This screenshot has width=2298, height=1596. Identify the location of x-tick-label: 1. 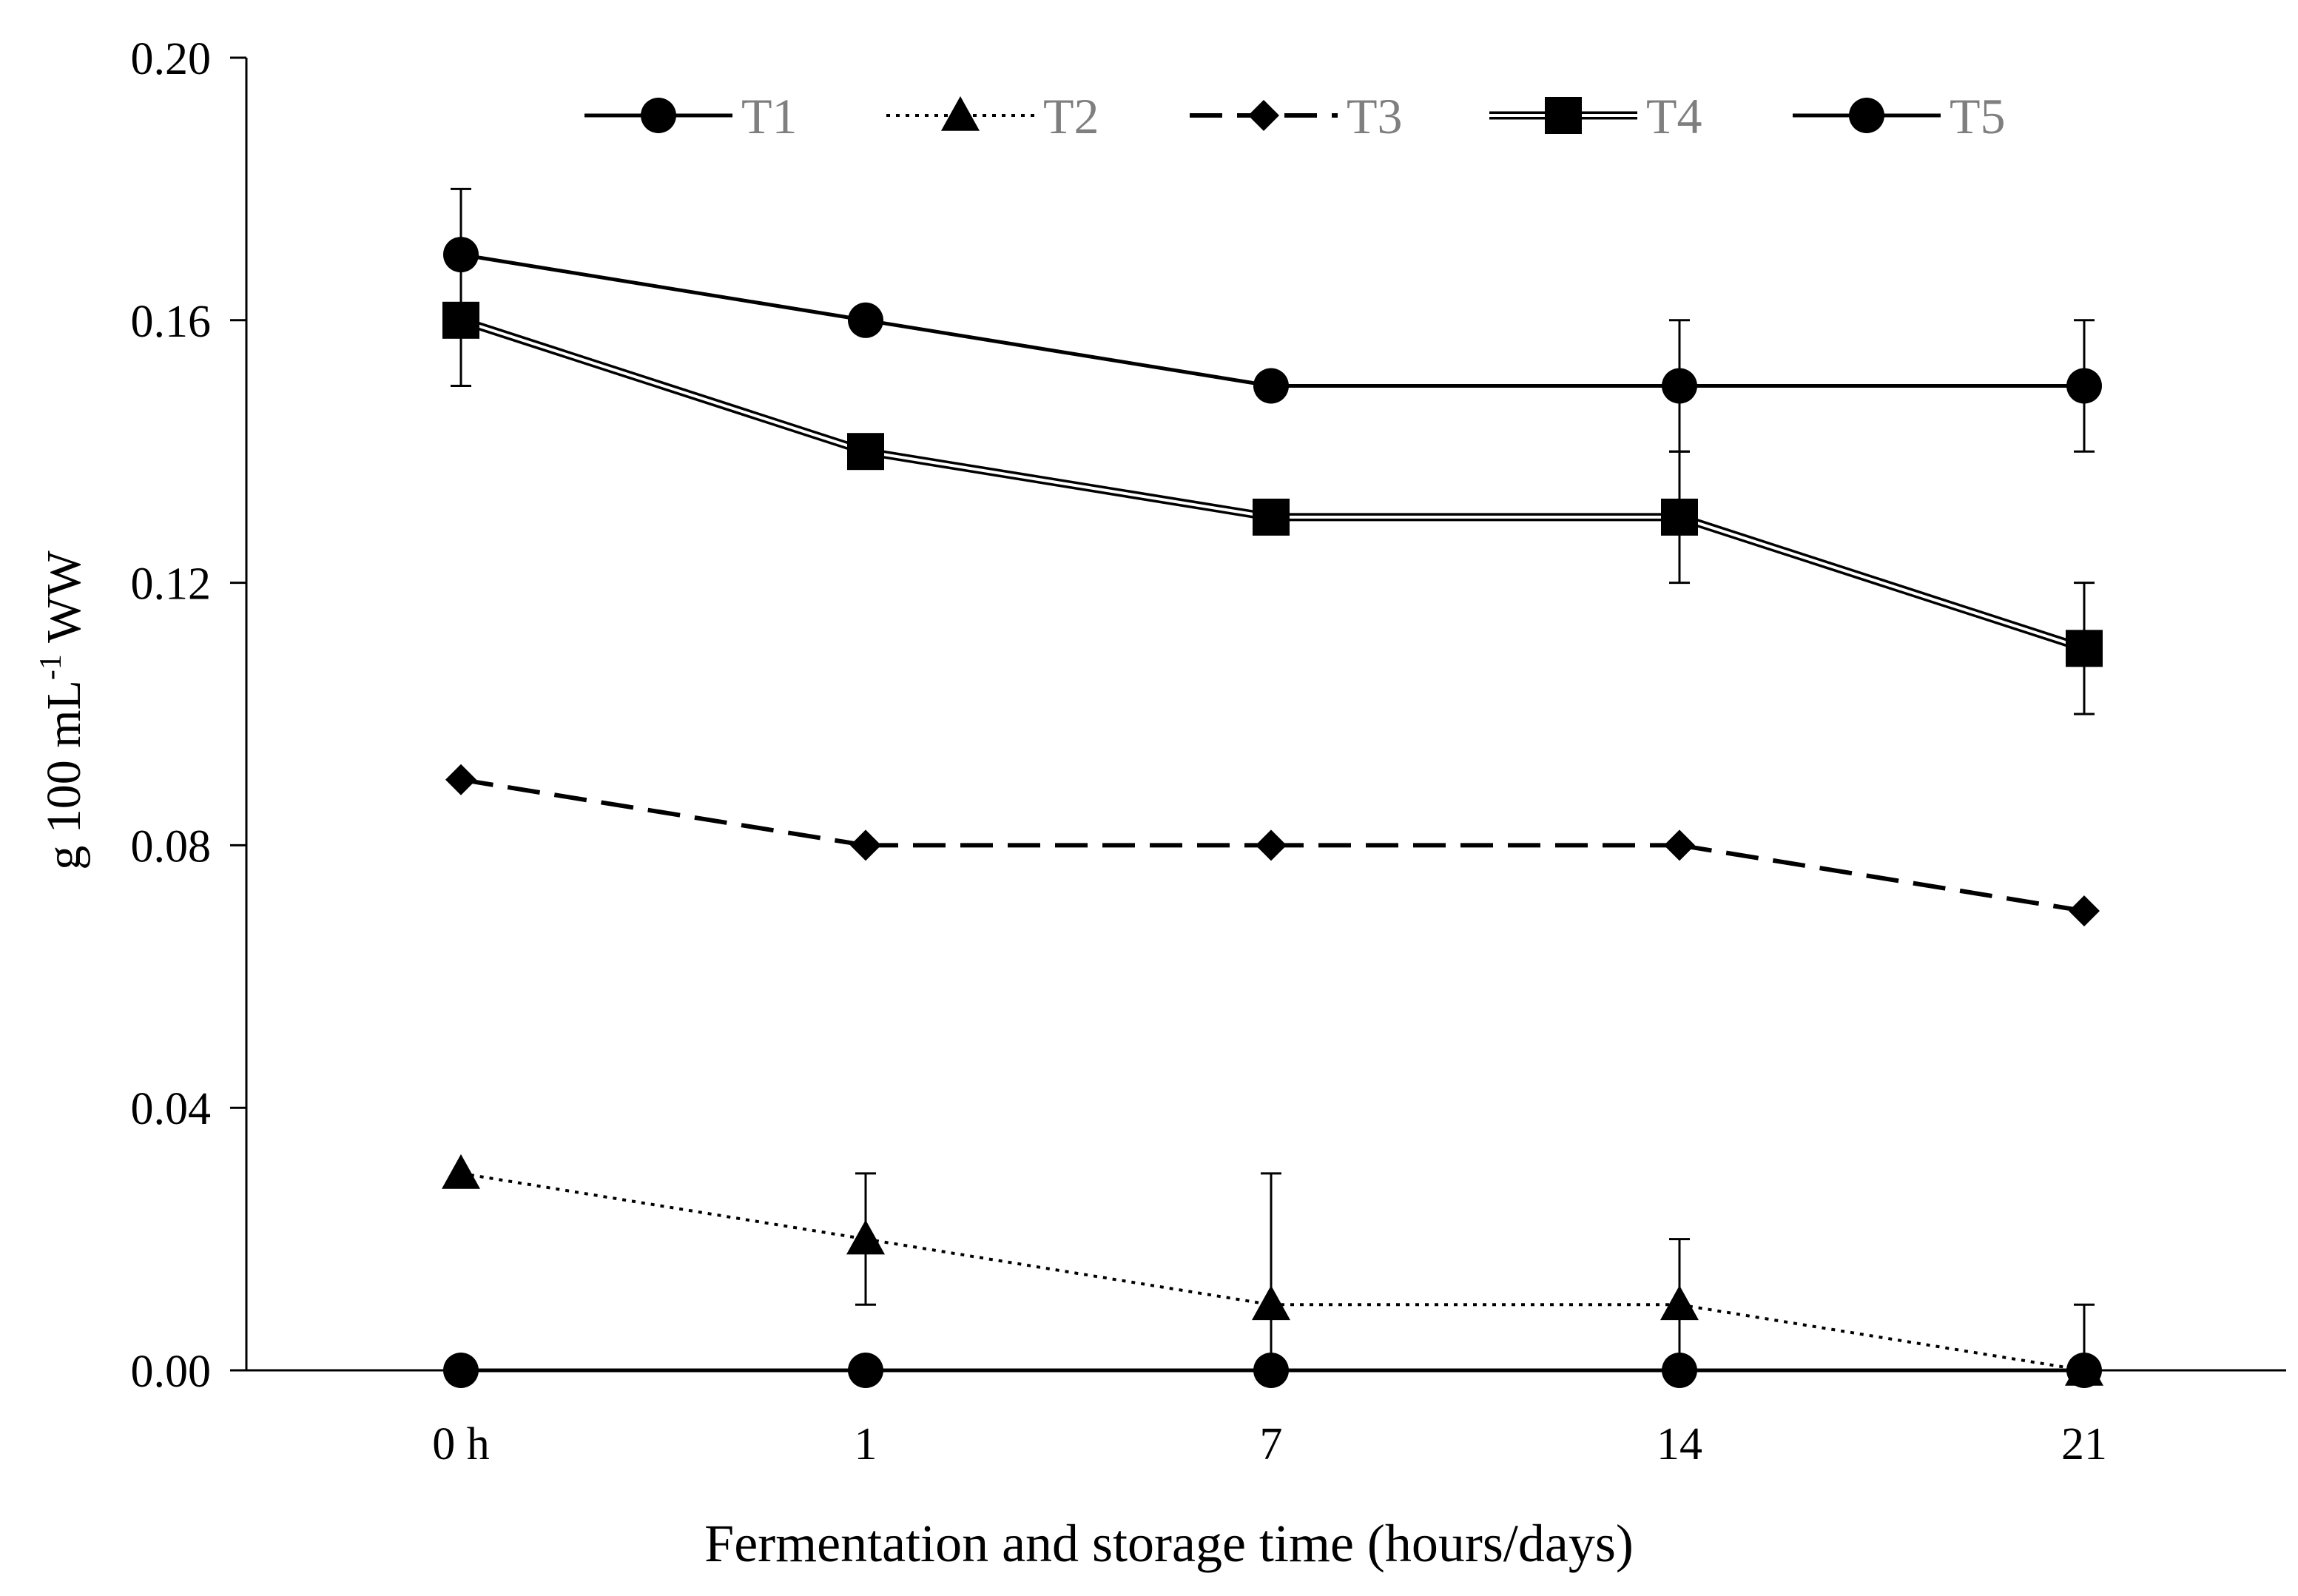
(866, 1444).